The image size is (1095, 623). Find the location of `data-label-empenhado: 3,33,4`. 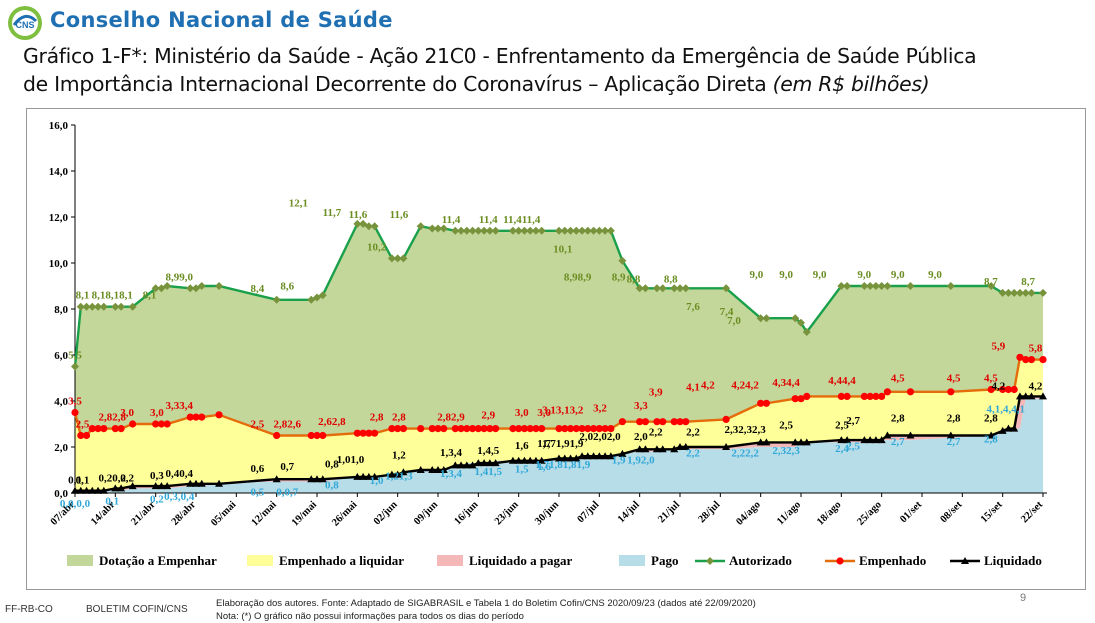

data-label-empenhado: 3,33,4 is located at coordinates (179, 406).